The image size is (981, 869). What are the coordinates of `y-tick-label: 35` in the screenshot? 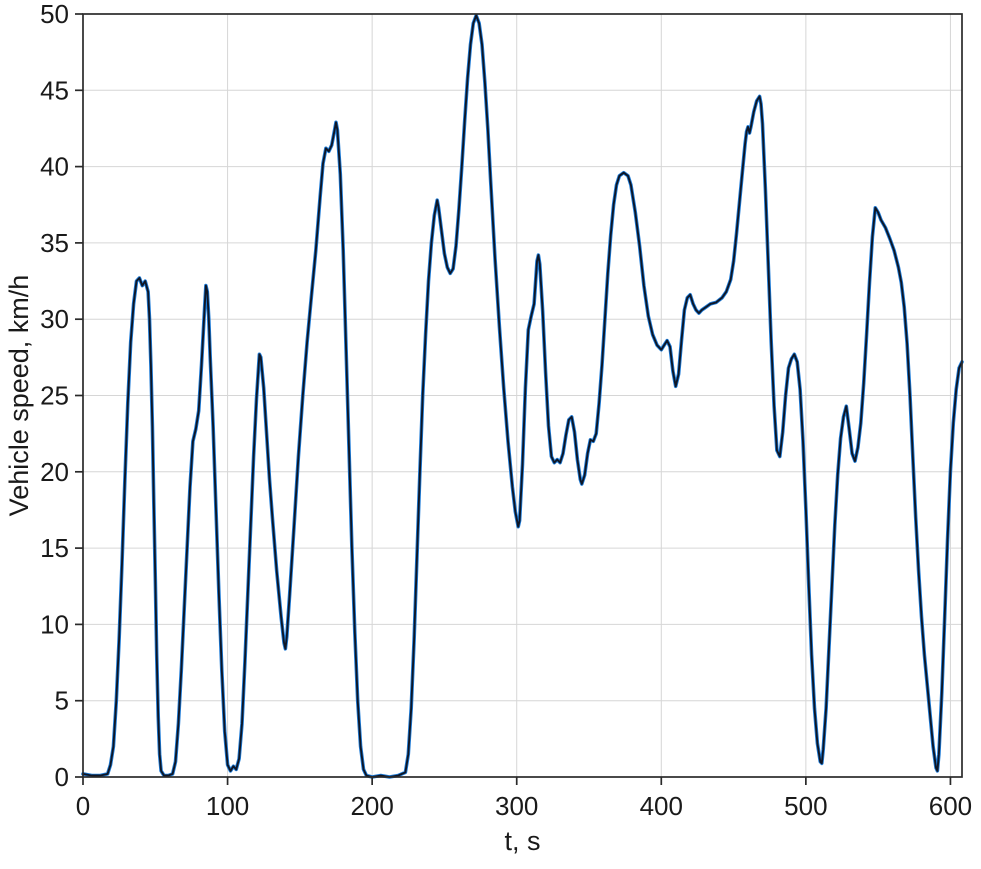 It's located at (54, 243).